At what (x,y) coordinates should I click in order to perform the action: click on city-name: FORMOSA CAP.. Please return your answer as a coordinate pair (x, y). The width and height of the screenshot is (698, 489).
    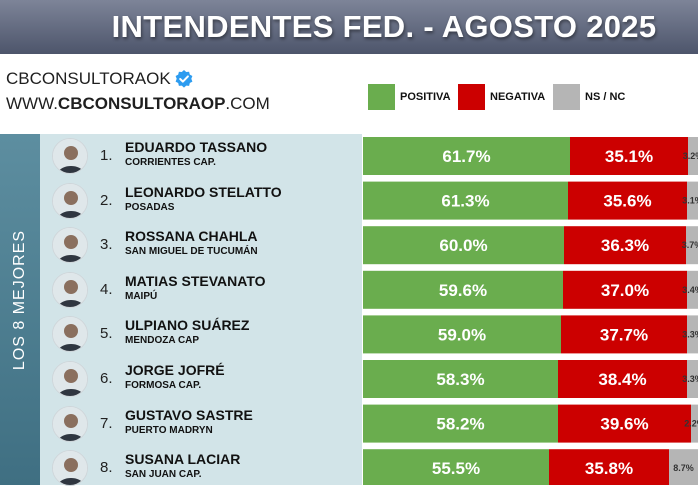
    Looking at the image, I should click on (163, 385).